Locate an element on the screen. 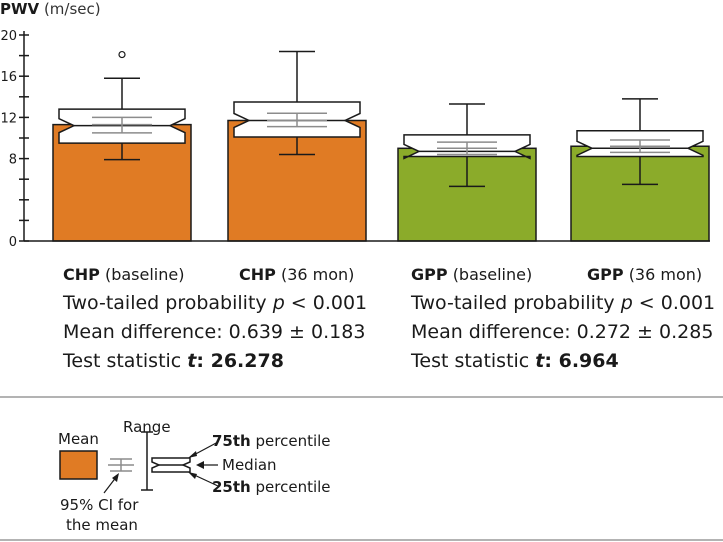 Image resolution: width=723 pixels, height=542 pixels. y-tick-label: 16 is located at coordinates (8, 77).